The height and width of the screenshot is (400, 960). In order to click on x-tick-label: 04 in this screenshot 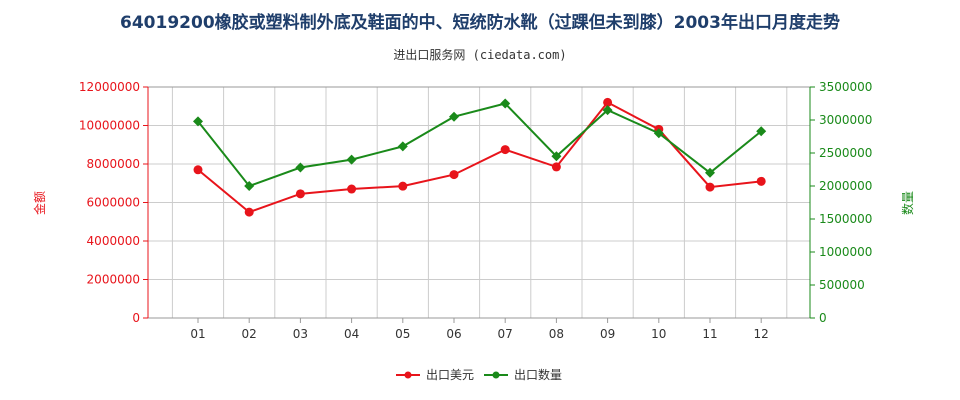, I will do `click(351, 334)`.